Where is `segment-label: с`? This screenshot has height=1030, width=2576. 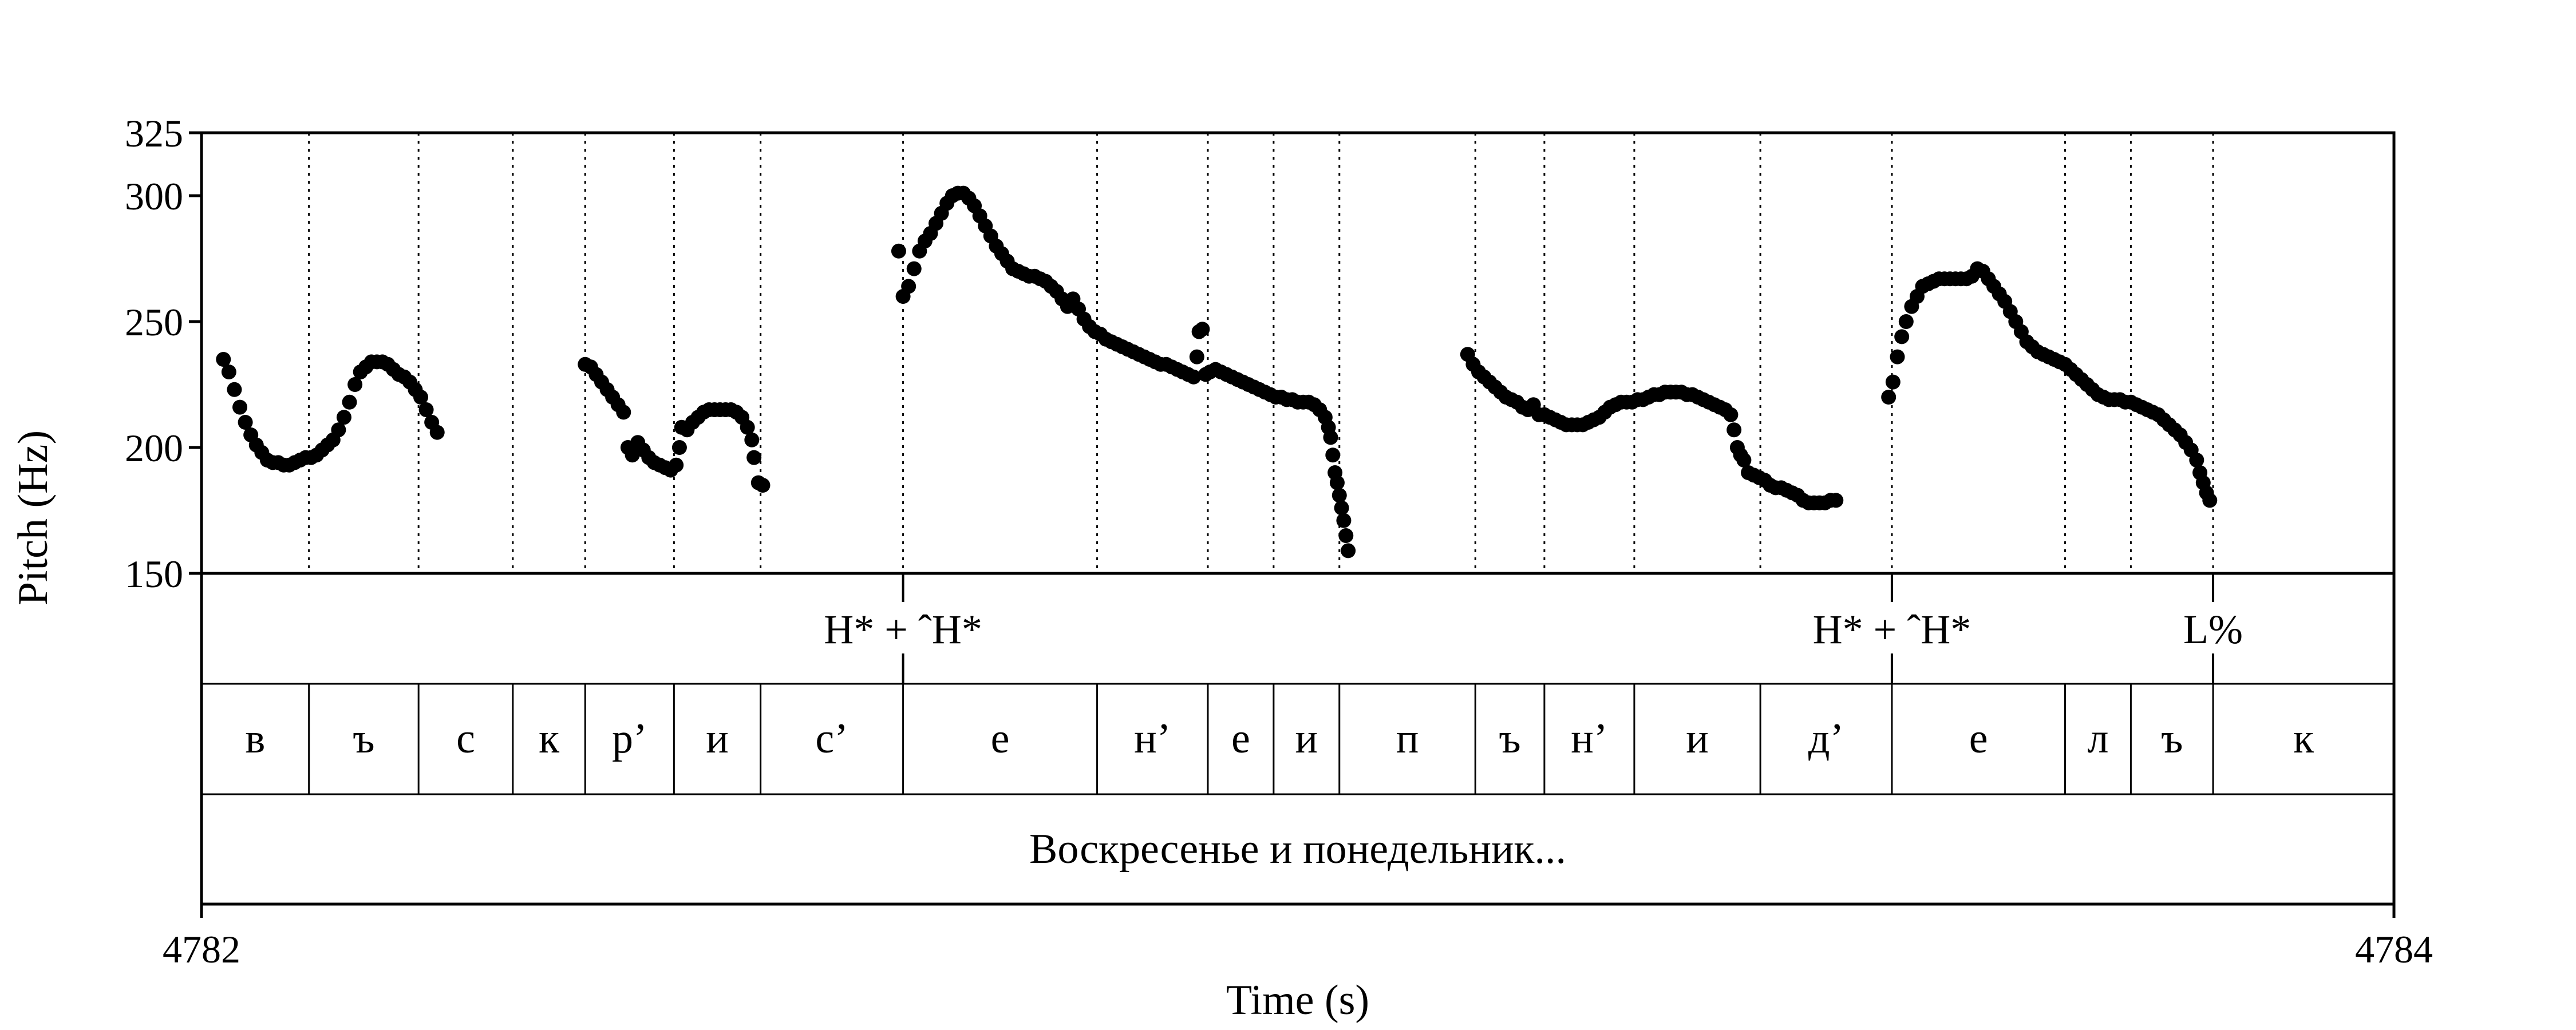
segment-label: с is located at coordinates (465, 738).